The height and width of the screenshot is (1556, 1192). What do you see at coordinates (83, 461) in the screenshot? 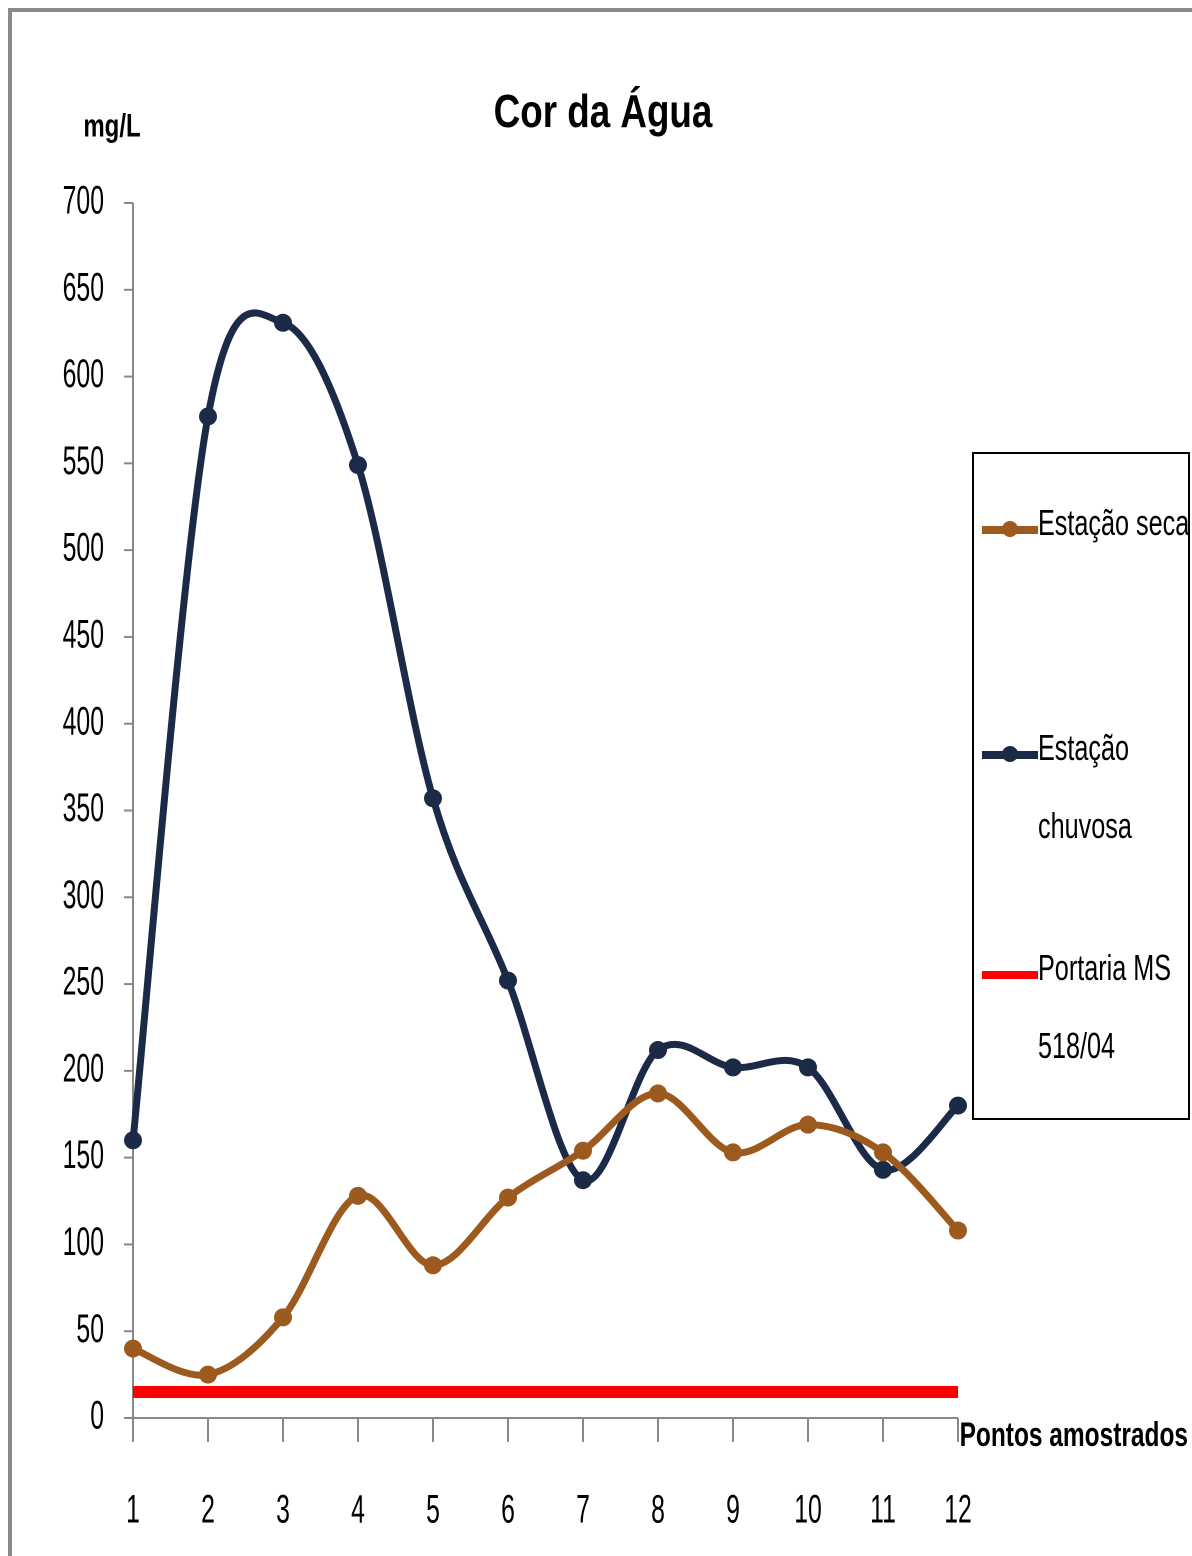
I see `y-tick-label: 550` at bounding box center [83, 461].